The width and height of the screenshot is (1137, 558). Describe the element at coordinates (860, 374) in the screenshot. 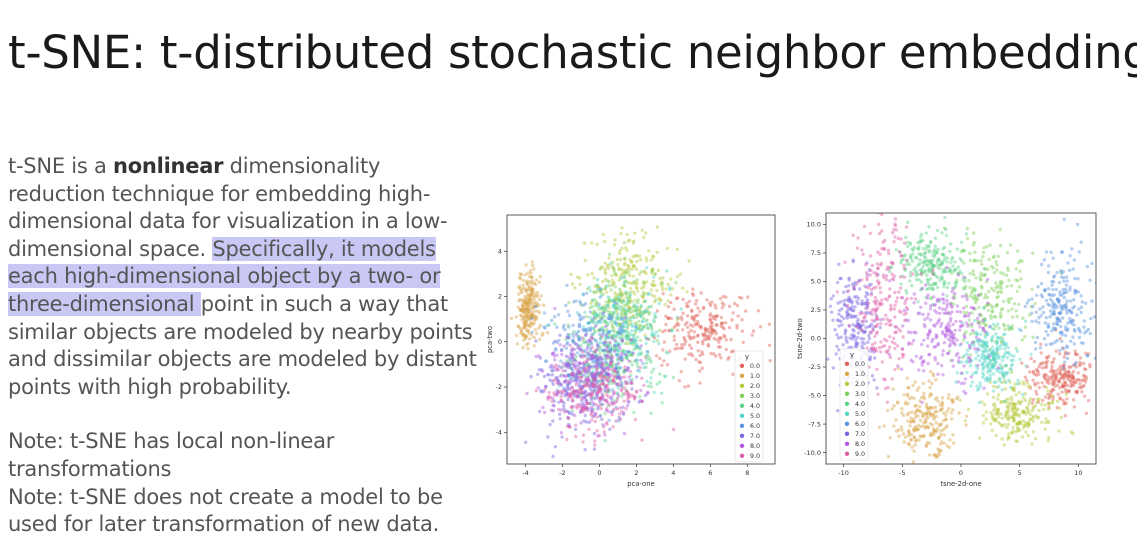

I see `legend-label: 1.0` at that location.